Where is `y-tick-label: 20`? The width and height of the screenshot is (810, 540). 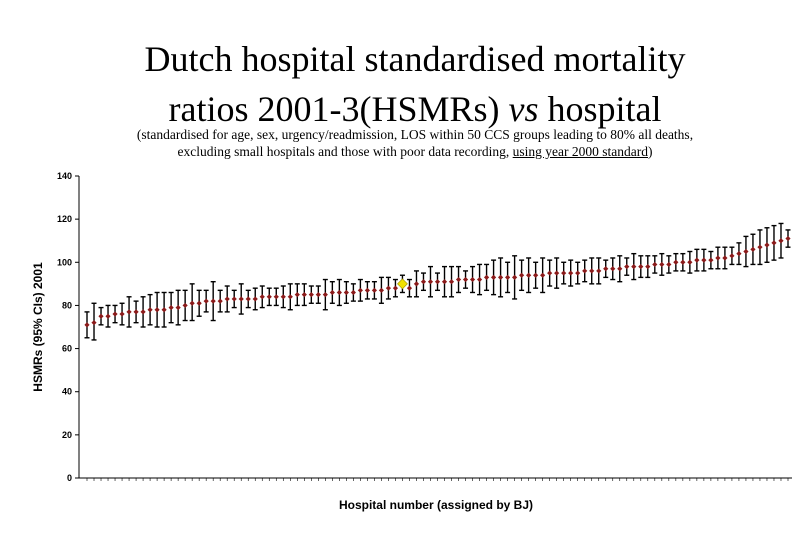 y-tick-label: 20 is located at coordinates (67, 435).